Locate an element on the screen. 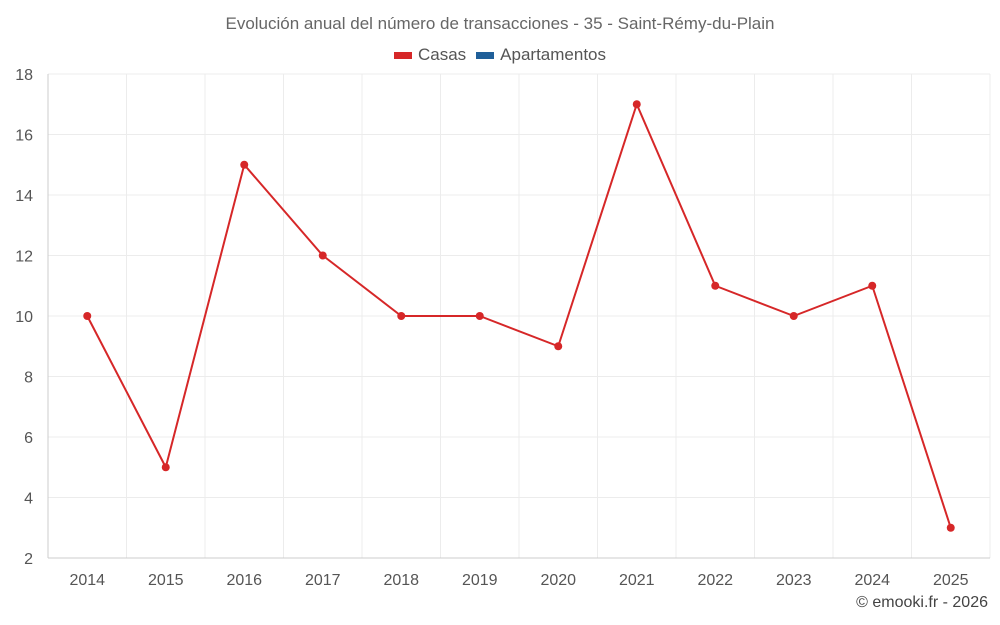  legend-label-casas: Casas is located at coordinates (442, 54).